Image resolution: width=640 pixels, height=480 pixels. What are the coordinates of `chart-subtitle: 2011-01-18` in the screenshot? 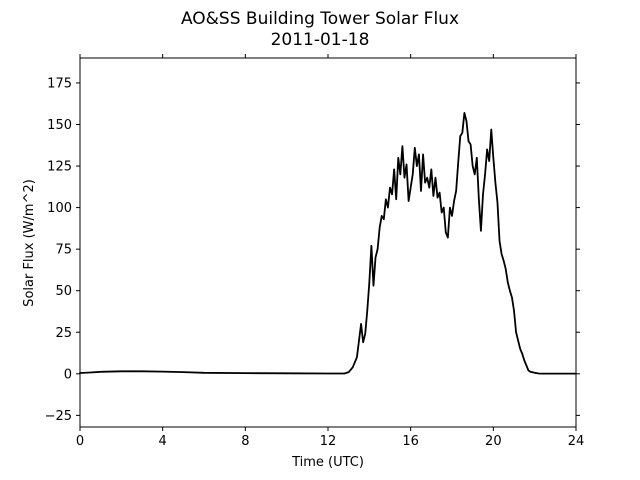 It's located at (320, 40).